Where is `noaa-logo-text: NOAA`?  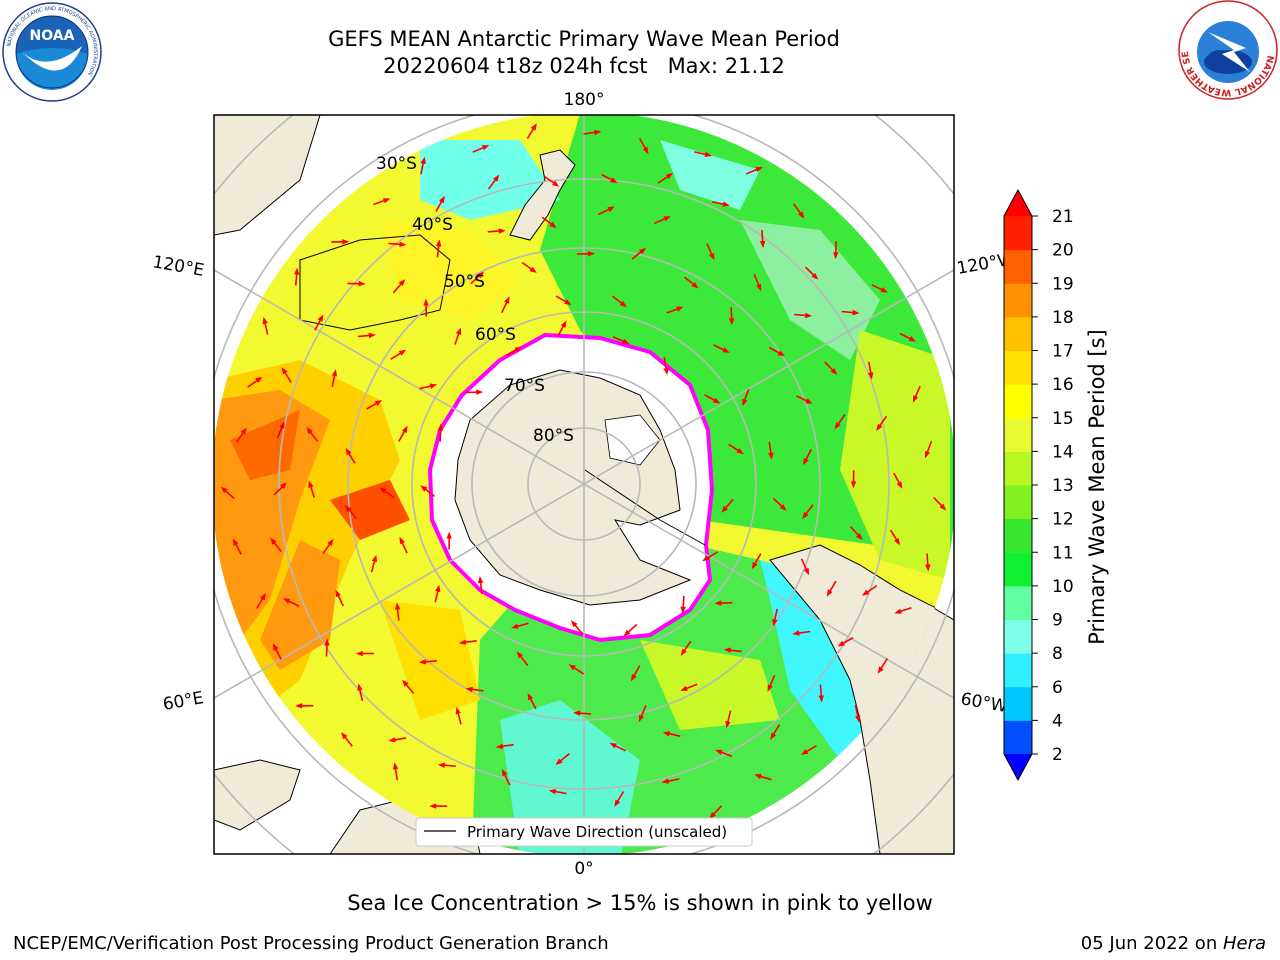
noaa-logo-text: NOAA is located at coordinates (52, 36).